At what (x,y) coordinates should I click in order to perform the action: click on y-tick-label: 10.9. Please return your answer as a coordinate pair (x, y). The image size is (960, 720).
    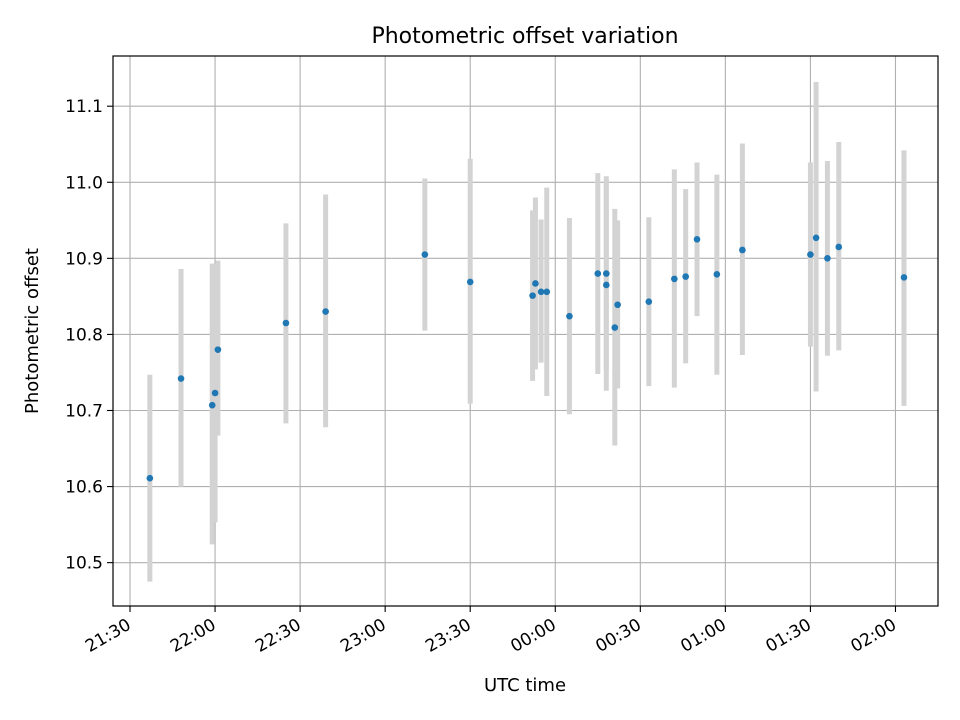
    Looking at the image, I should click on (84, 259).